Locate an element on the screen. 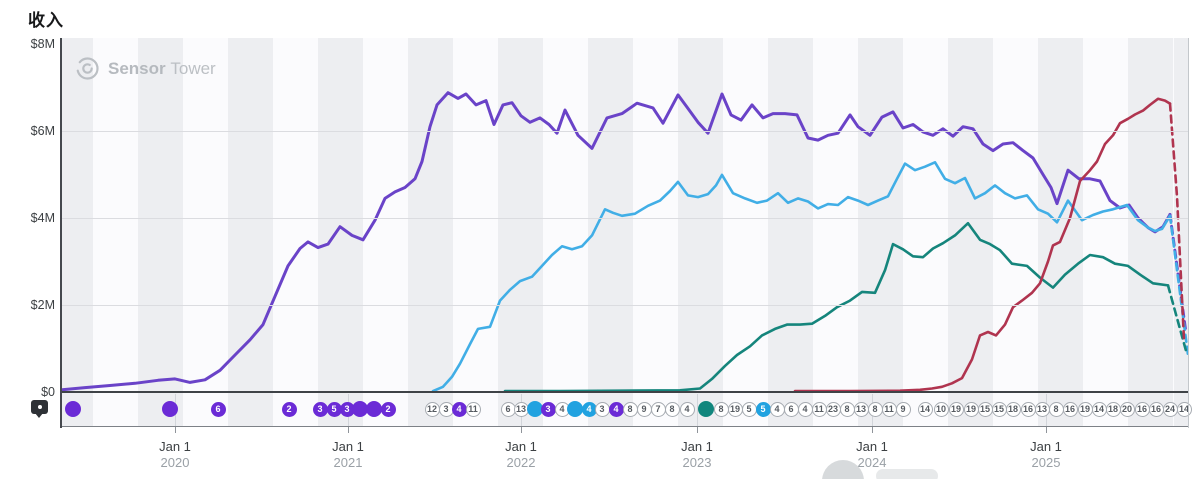  event-marker-white-20: 20 is located at coordinates (1127, 409).